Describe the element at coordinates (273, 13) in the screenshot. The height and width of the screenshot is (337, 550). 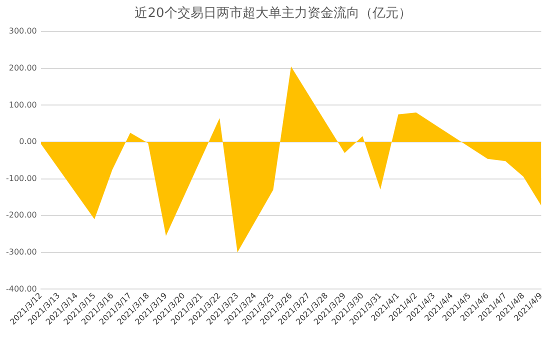
I see `chart-title: 近20个交易日两市超大单主力资金流向（亿元）` at that location.